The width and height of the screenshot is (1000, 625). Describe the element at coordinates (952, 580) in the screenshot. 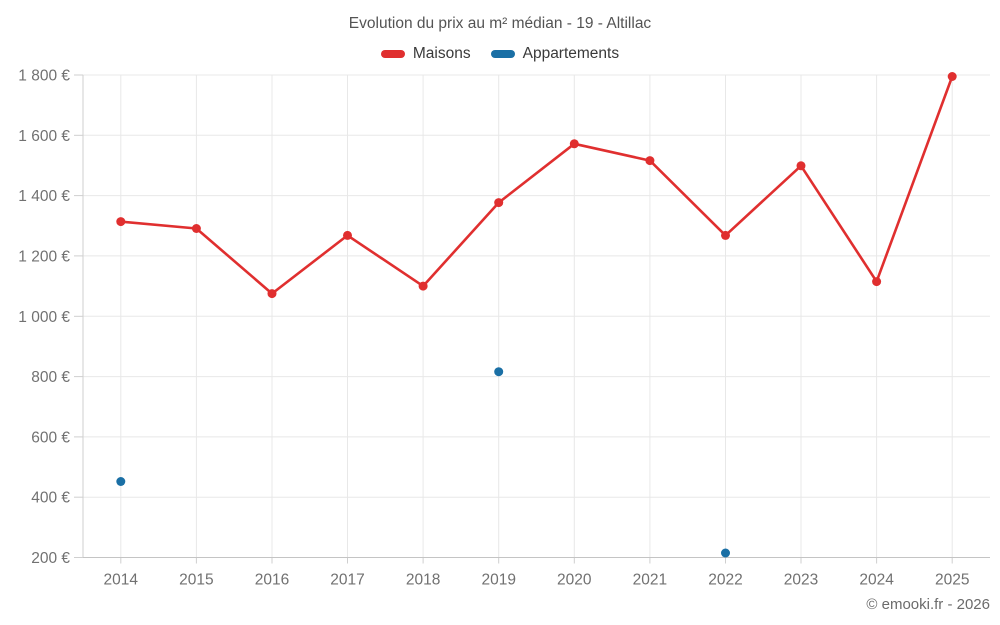

I see `svg-text: 2025` at that location.